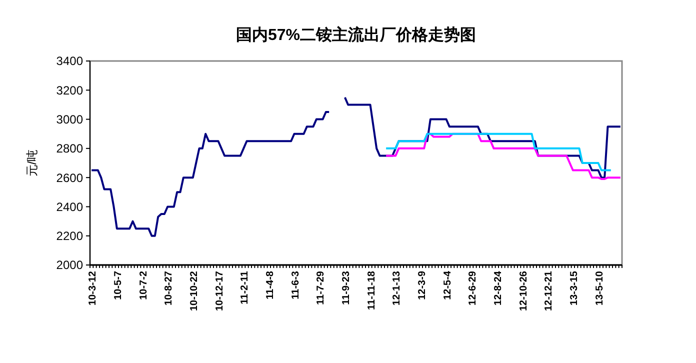 Image resolution: width=696 pixels, height=363 pixels. I want to click on x-tick-label: 13-3-15, so click(574, 288).